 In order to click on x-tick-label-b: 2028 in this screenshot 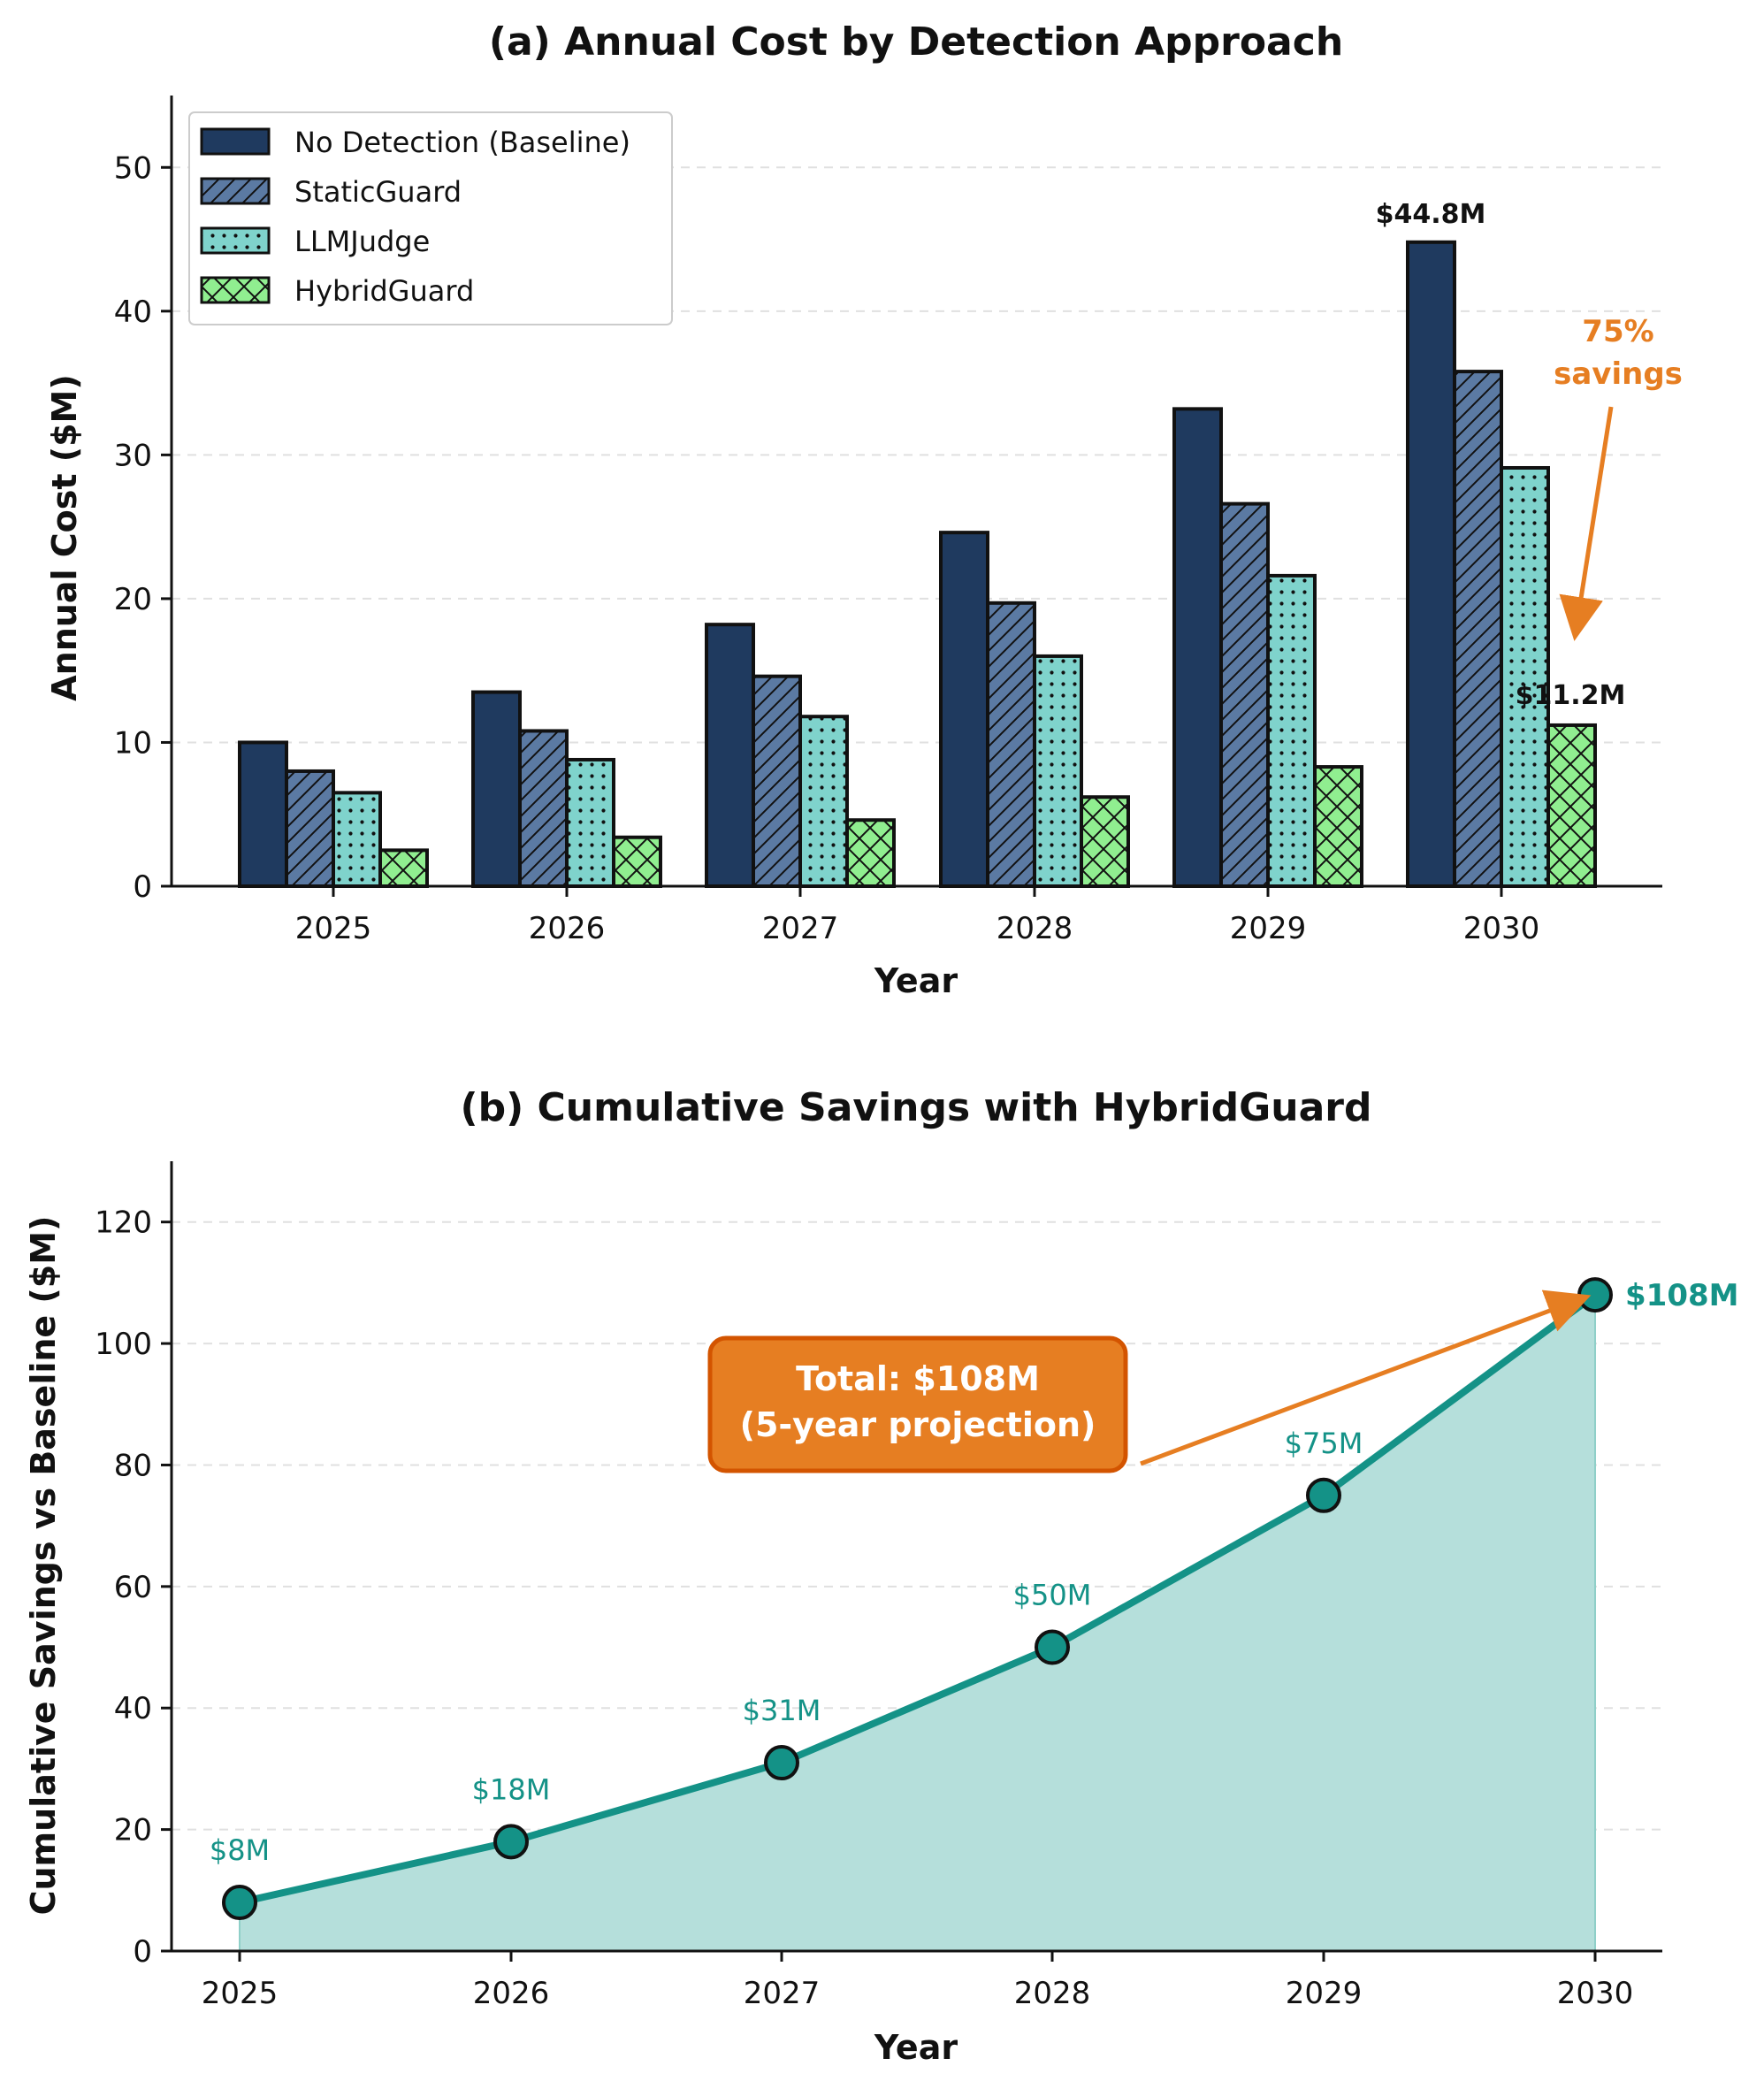, I will do `click(1052, 1993)`.